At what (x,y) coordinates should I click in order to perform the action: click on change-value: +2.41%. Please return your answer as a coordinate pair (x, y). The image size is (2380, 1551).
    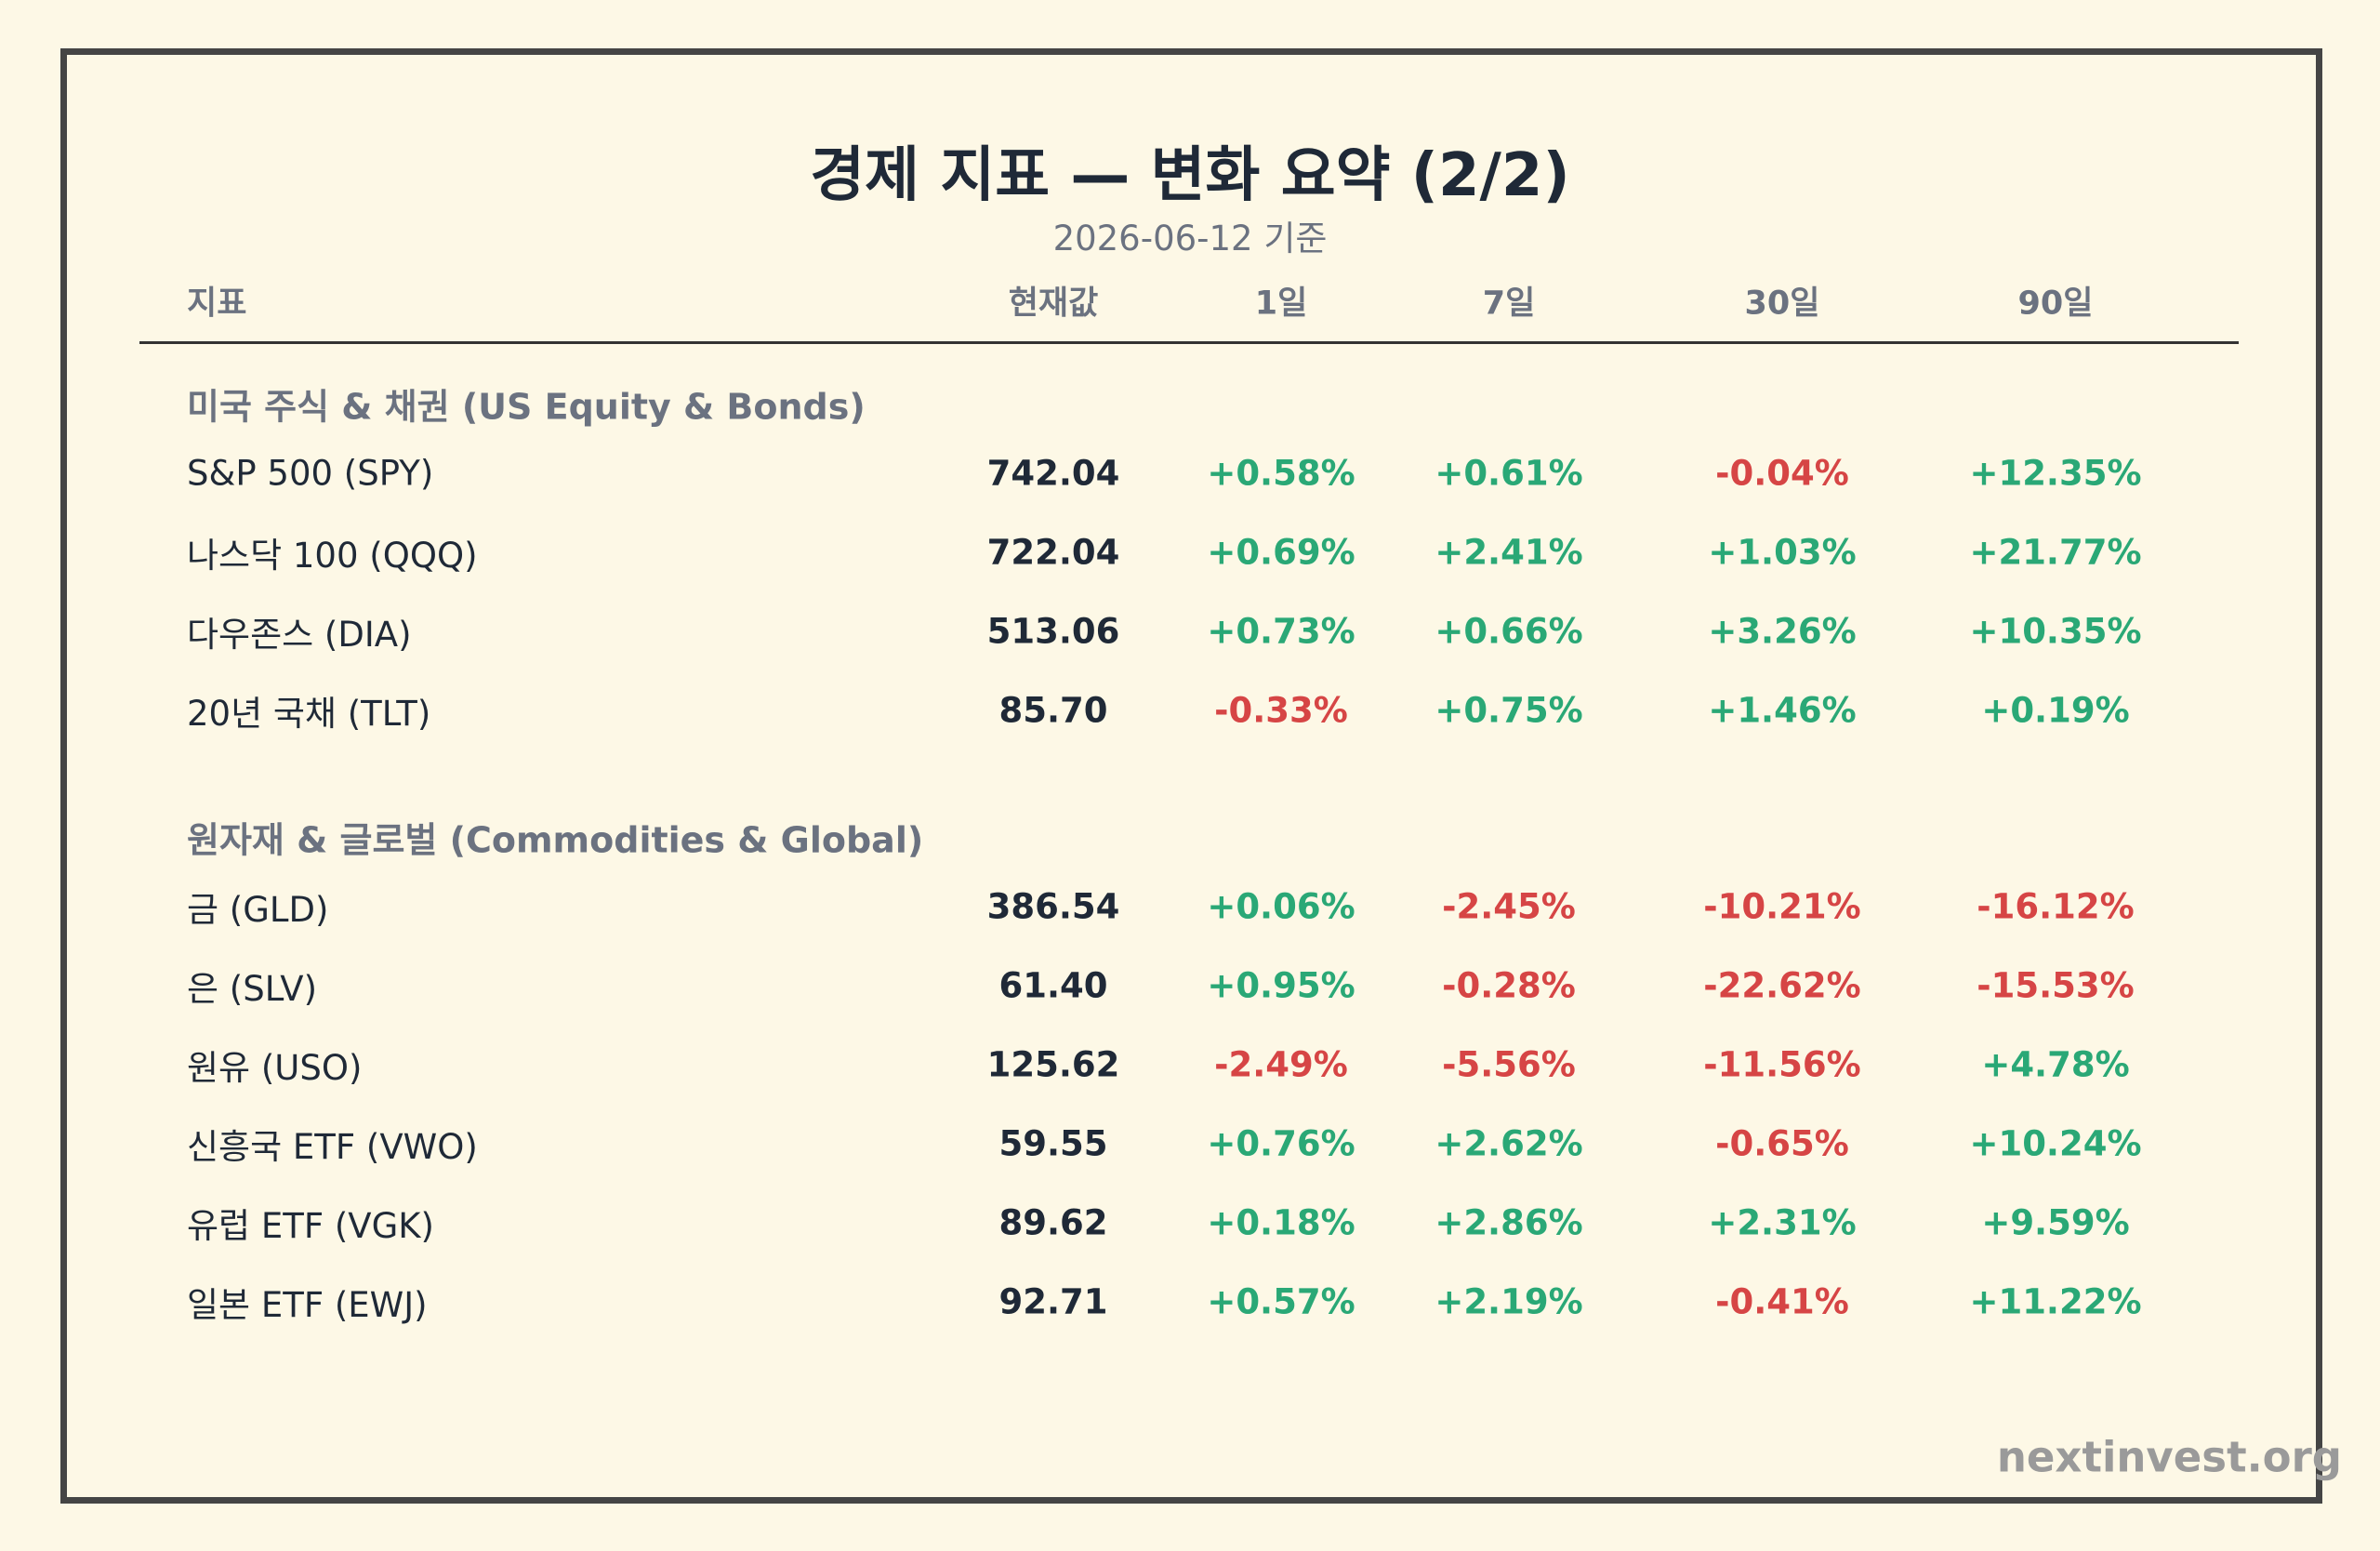
    Looking at the image, I should click on (1509, 552).